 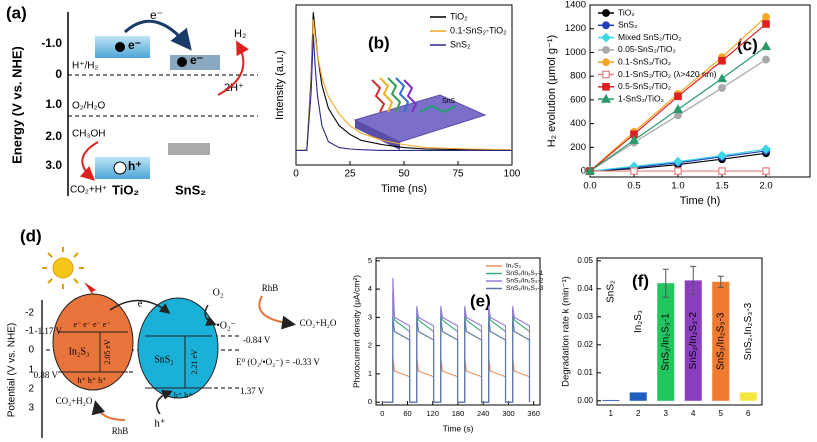 What do you see at coordinates (370, 260) in the screenshot?
I see `y-tick-label: 5` at bounding box center [370, 260].